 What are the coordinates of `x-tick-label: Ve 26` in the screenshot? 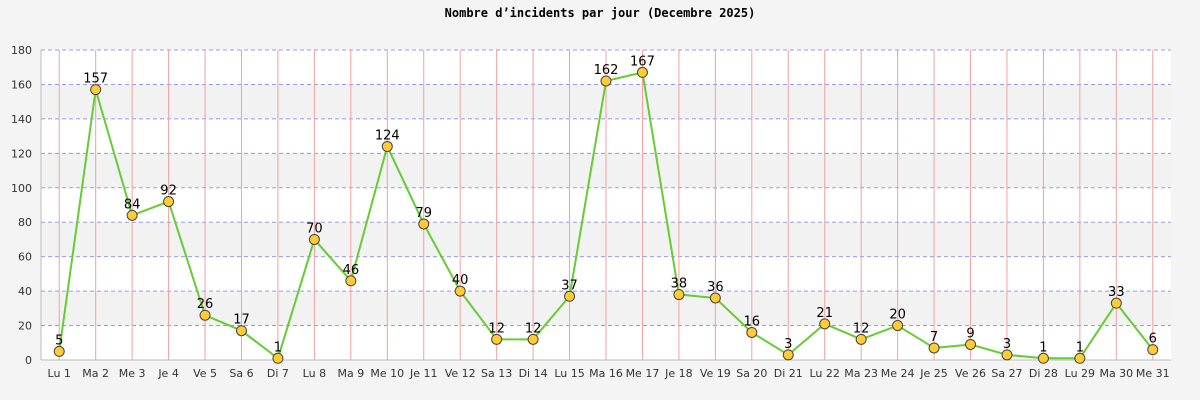 It's located at (970, 373).